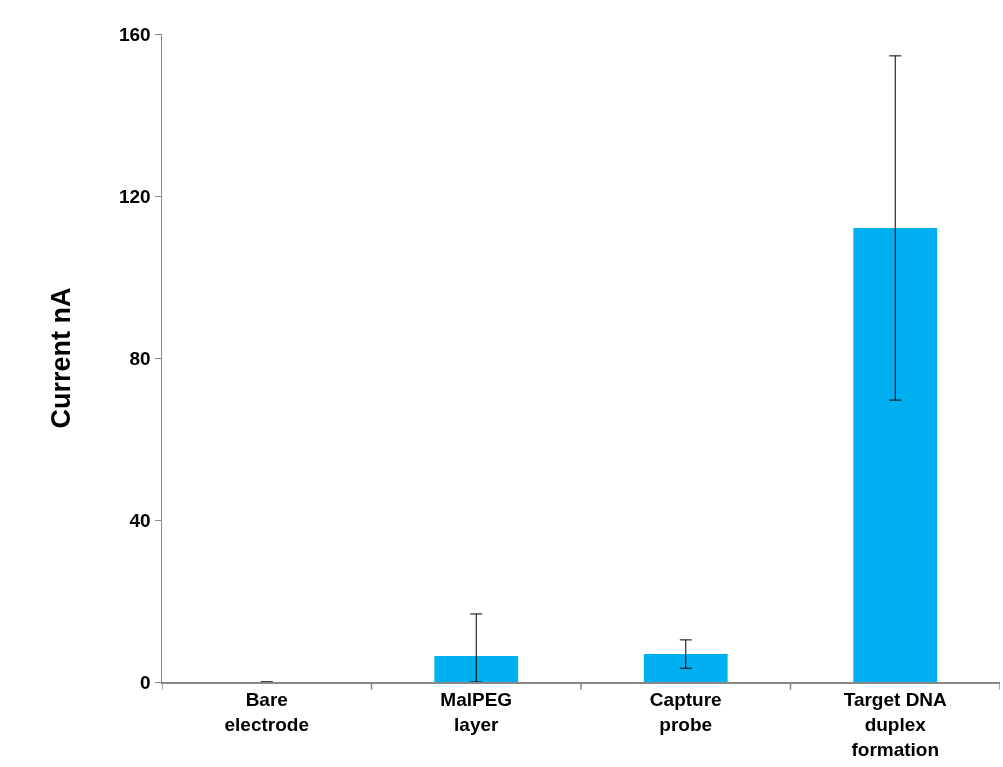 The height and width of the screenshot is (767, 1003). Describe the element at coordinates (266, 712) in the screenshot. I see `x-tick-label: Bare electrode` at that location.